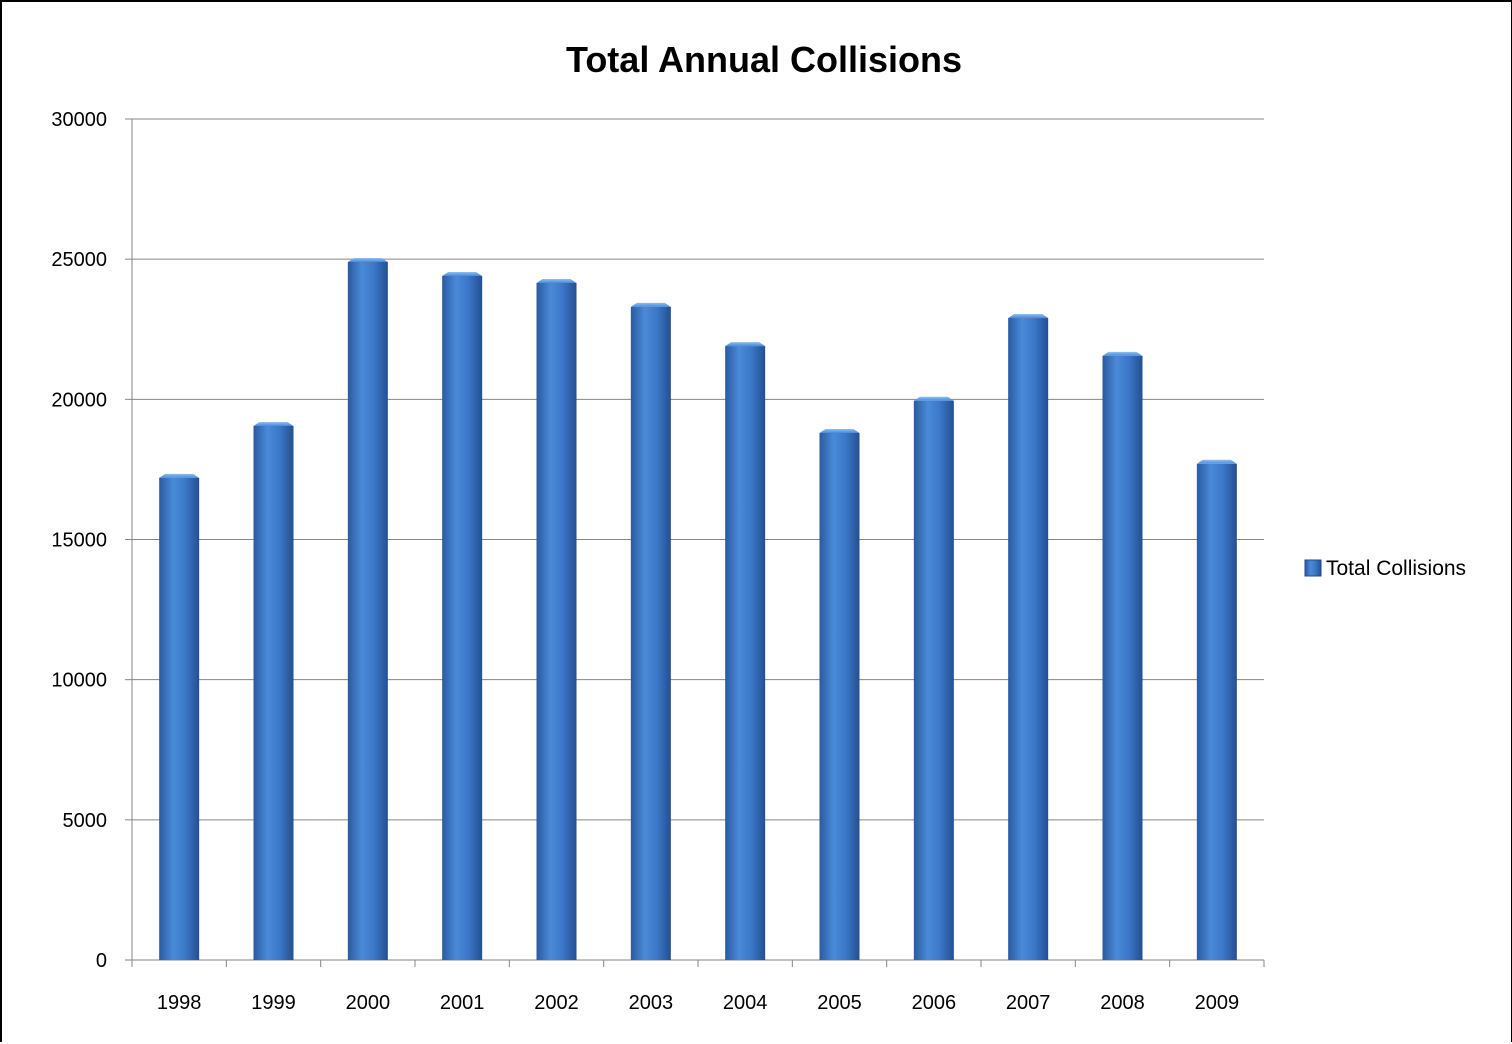  What do you see at coordinates (1217, 1003) in the screenshot?
I see `x-tick-label-2009: 2009` at bounding box center [1217, 1003].